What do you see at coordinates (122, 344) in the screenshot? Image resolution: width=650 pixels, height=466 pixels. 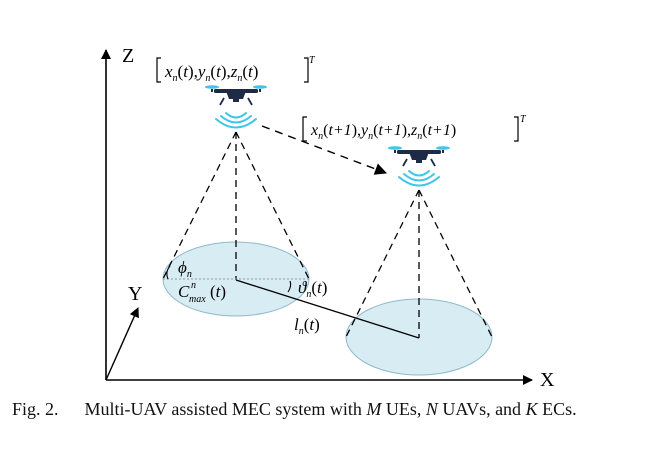 I see `y-axis` at bounding box center [122, 344].